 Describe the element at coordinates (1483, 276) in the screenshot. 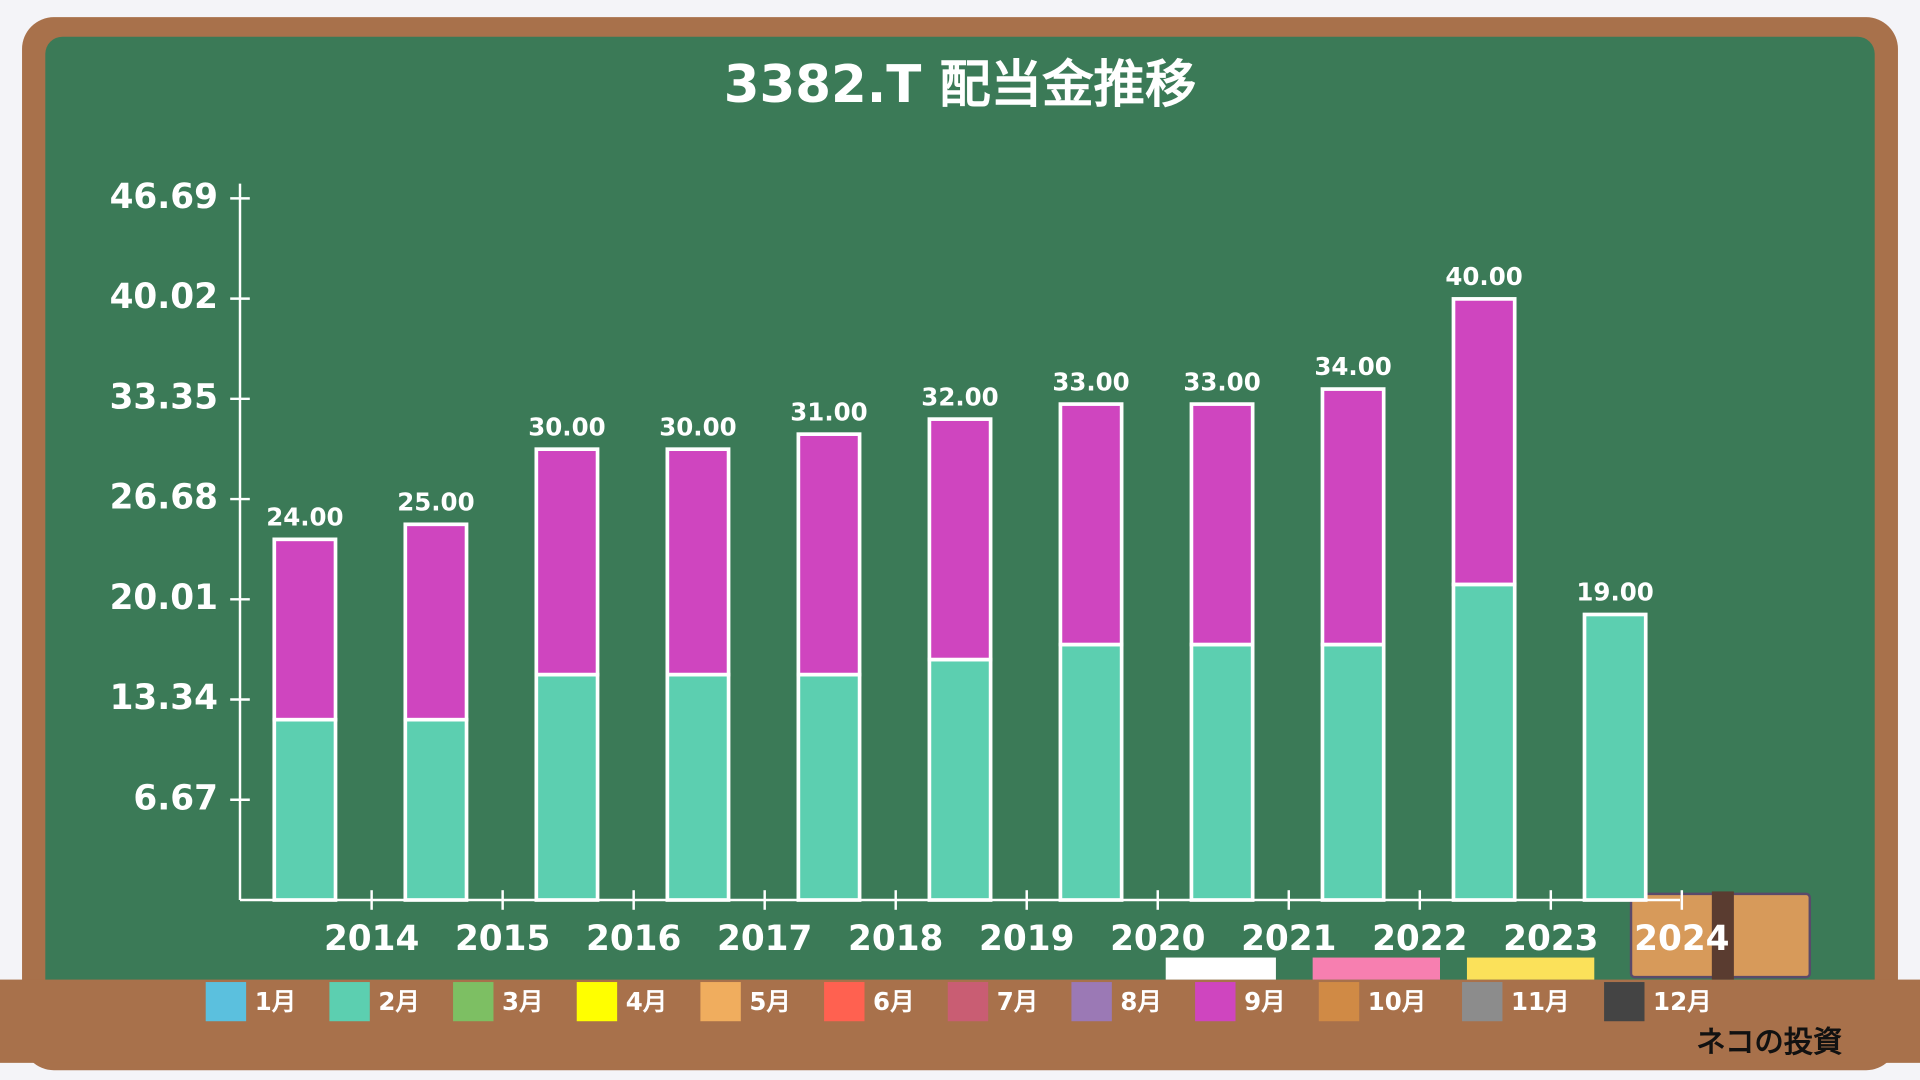

I see `total-label: 40.00` at that location.